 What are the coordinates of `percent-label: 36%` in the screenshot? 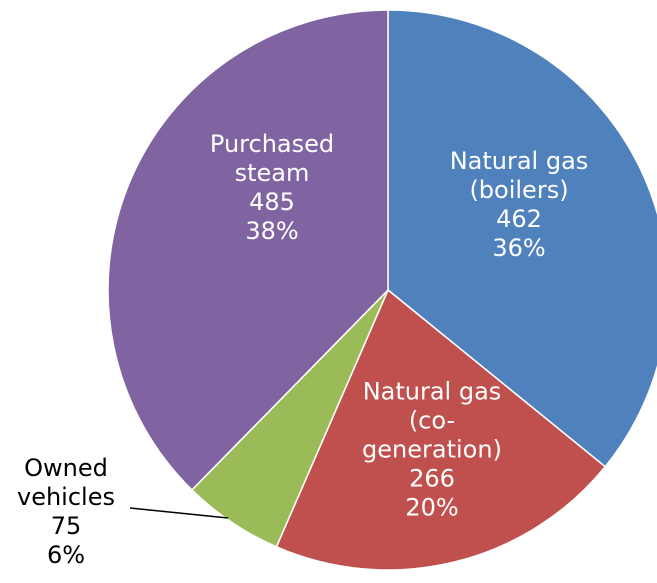 It's located at (519, 248).